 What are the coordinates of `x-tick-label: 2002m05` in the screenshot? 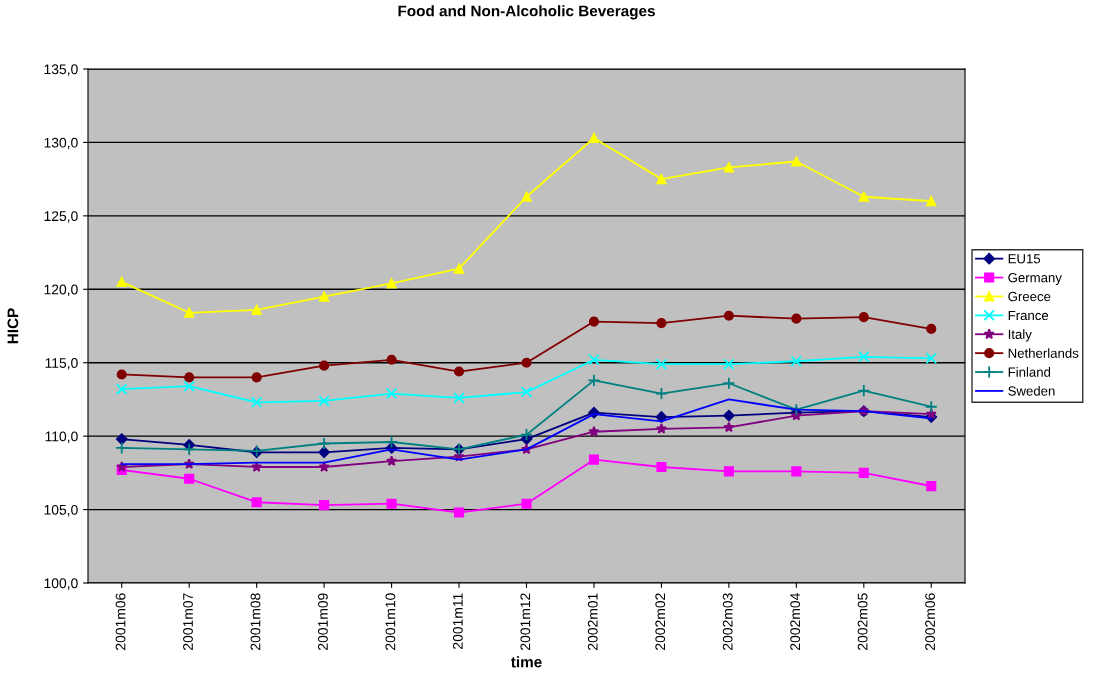 It's located at (862, 621).